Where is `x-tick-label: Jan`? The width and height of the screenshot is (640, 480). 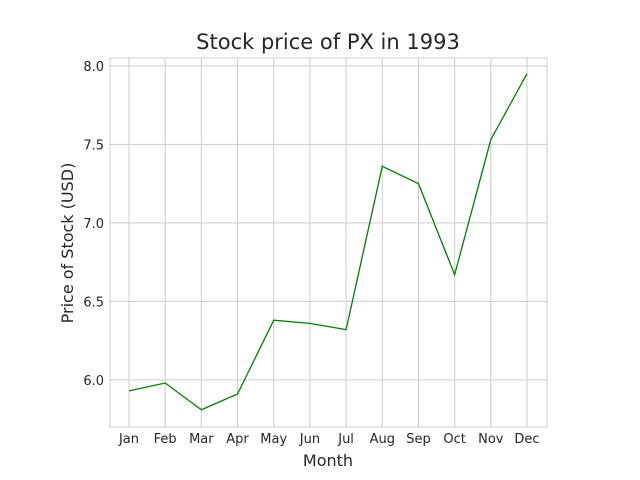 x-tick-label: Jan is located at coordinates (128, 439).